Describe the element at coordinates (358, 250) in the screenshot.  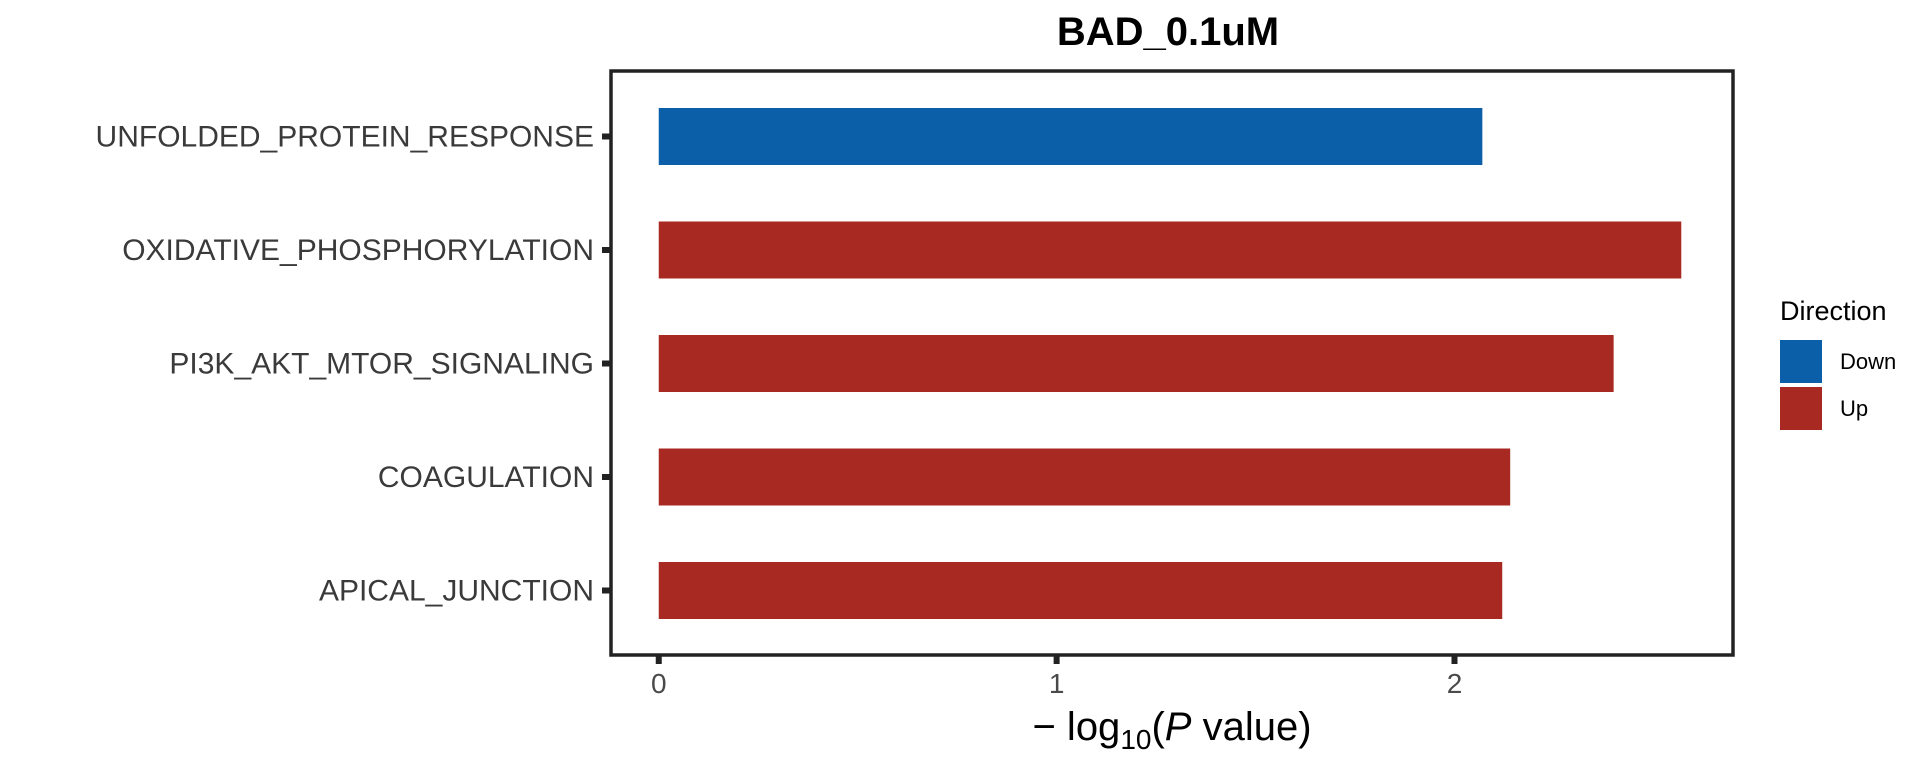
I see `y-category-label: OXIDATIVE_PHOSPHORYLATION` at that location.